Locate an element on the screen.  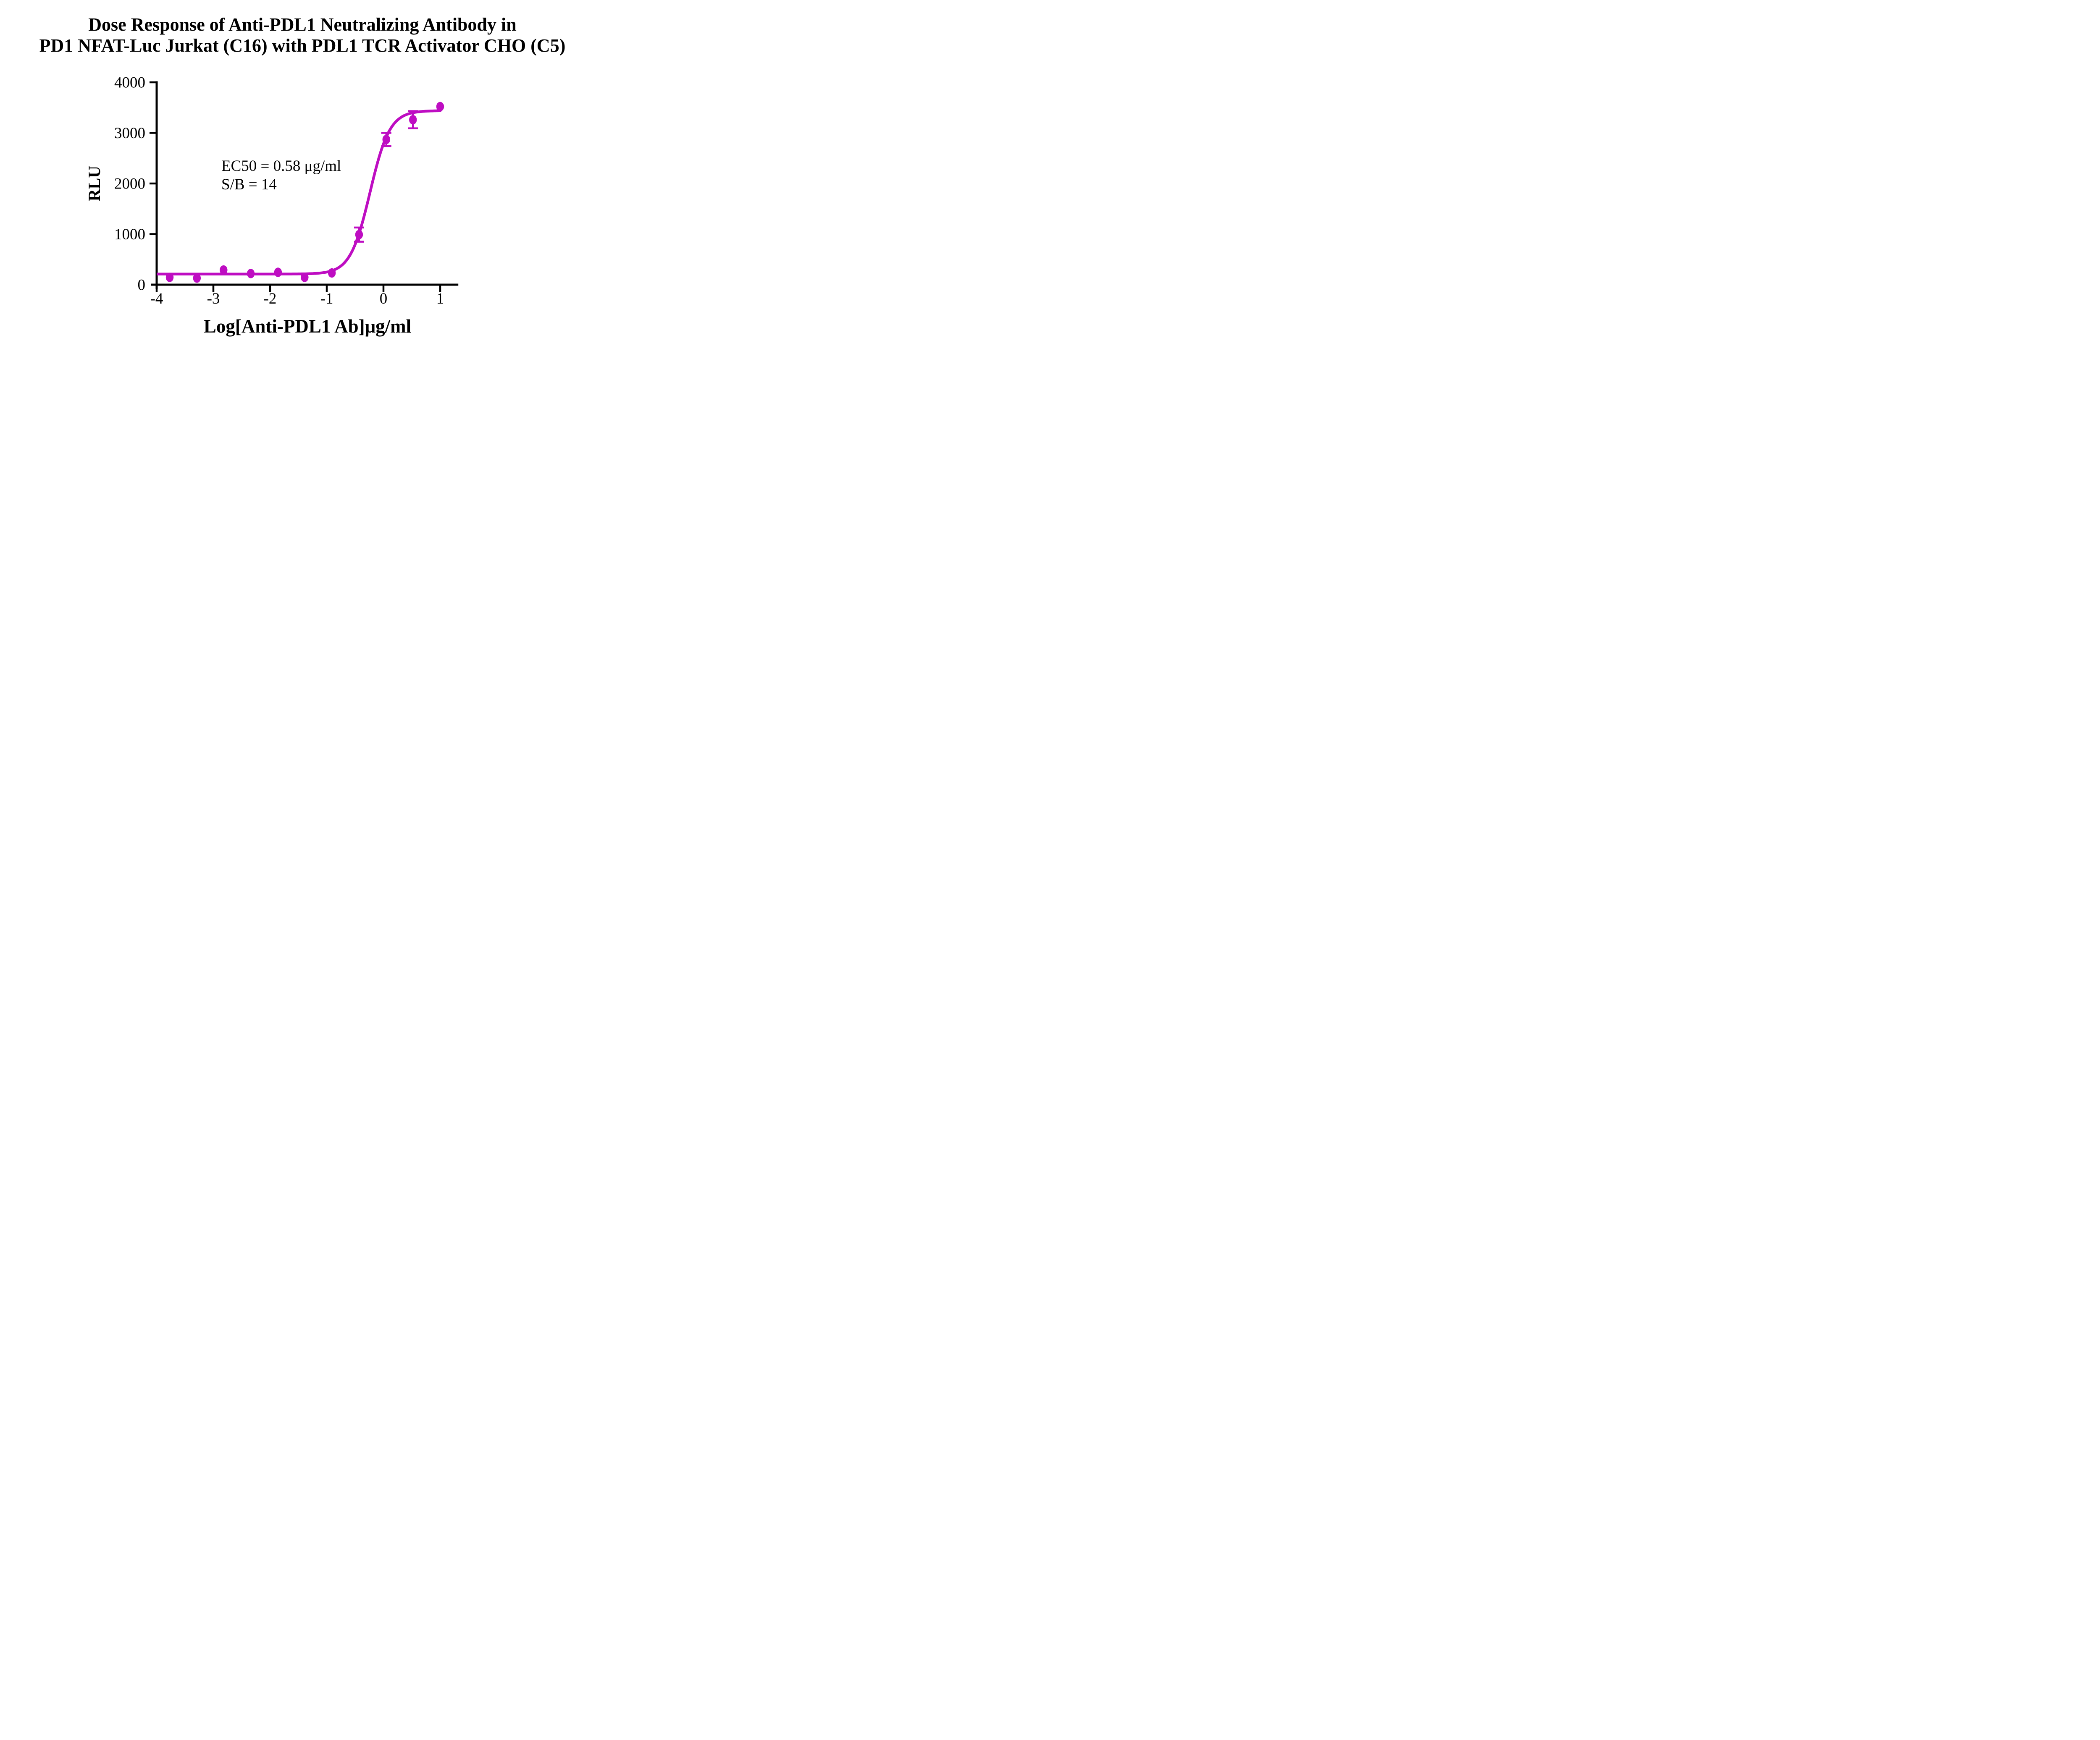
x-axis-label: Log[Anti-PDL1 Ab]μg/ml is located at coordinates (307, 326).